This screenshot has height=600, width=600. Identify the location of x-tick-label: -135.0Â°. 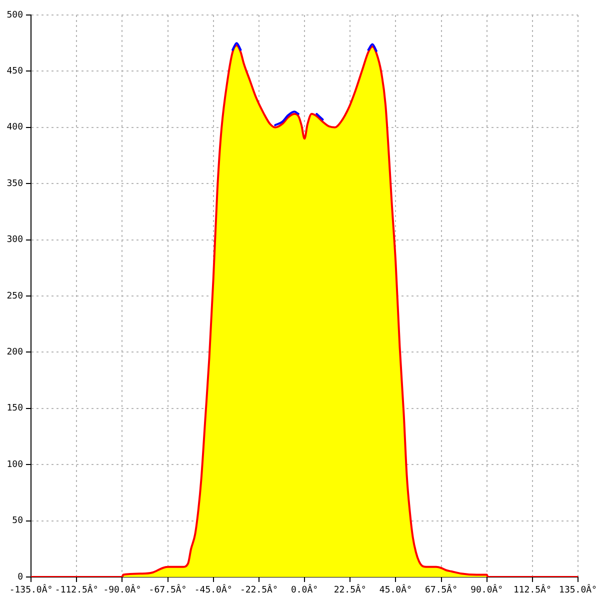
(31, 590).